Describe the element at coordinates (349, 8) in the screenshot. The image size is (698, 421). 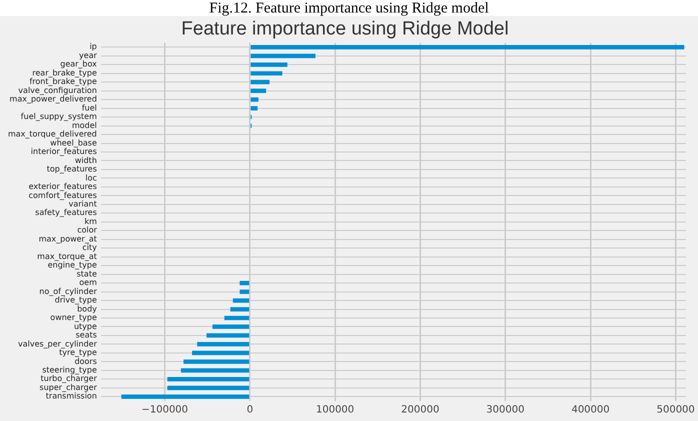
I see `caption: Fig.12. Feature importance using Ridge model` at that location.